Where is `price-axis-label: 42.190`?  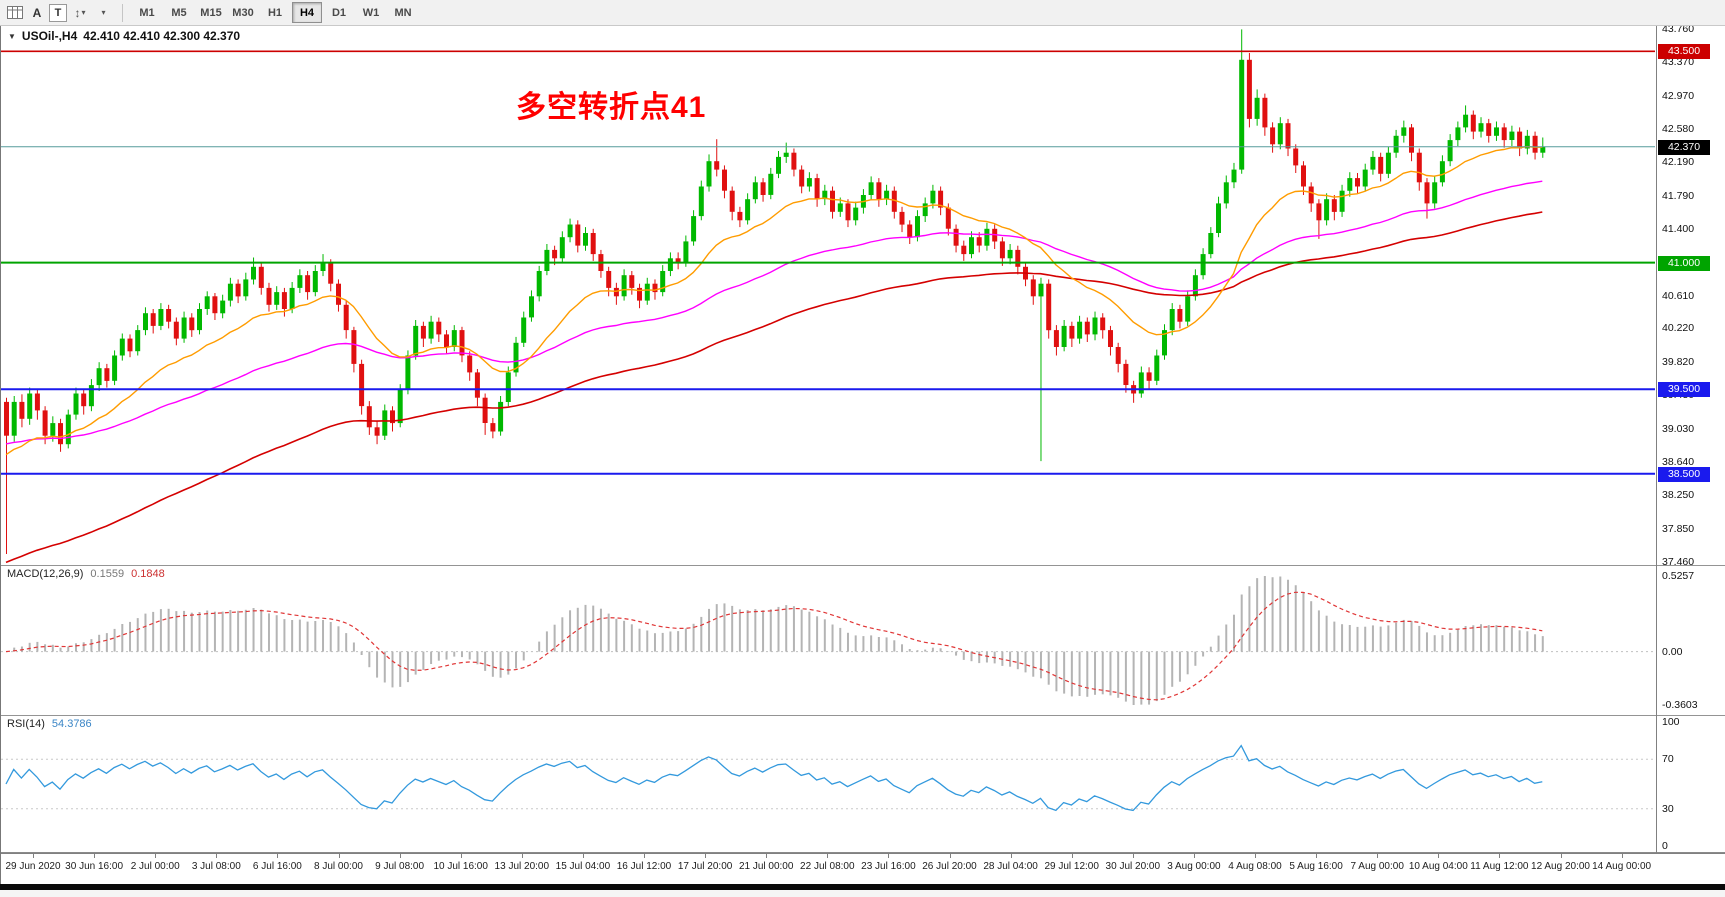 price-axis-label: 42.190 is located at coordinates (1678, 162).